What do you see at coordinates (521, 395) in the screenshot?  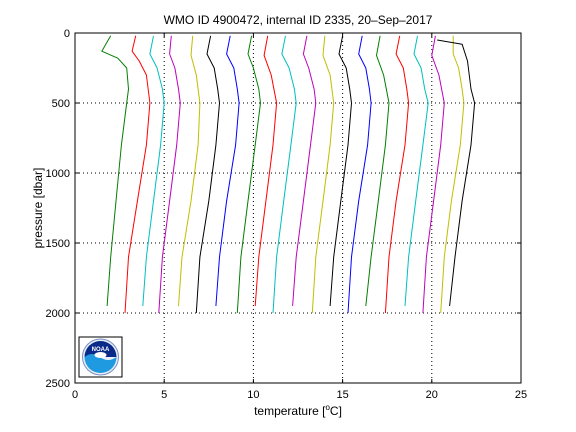 I see `x-tick-label: 25` at bounding box center [521, 395].